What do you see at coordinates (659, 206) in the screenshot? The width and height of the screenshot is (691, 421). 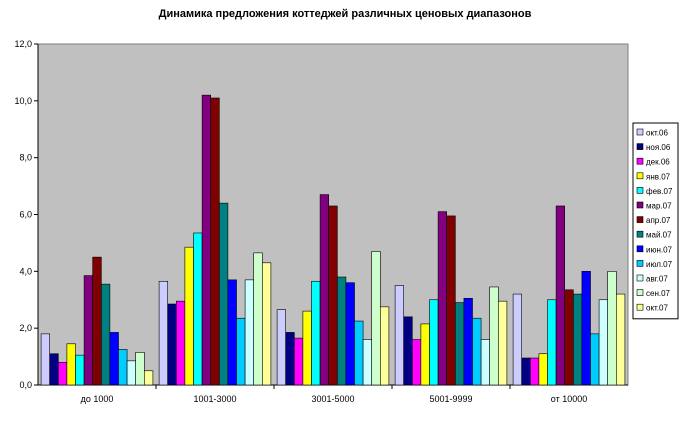 I see `legend-label: мар.07` at bounding box center [659, 206].